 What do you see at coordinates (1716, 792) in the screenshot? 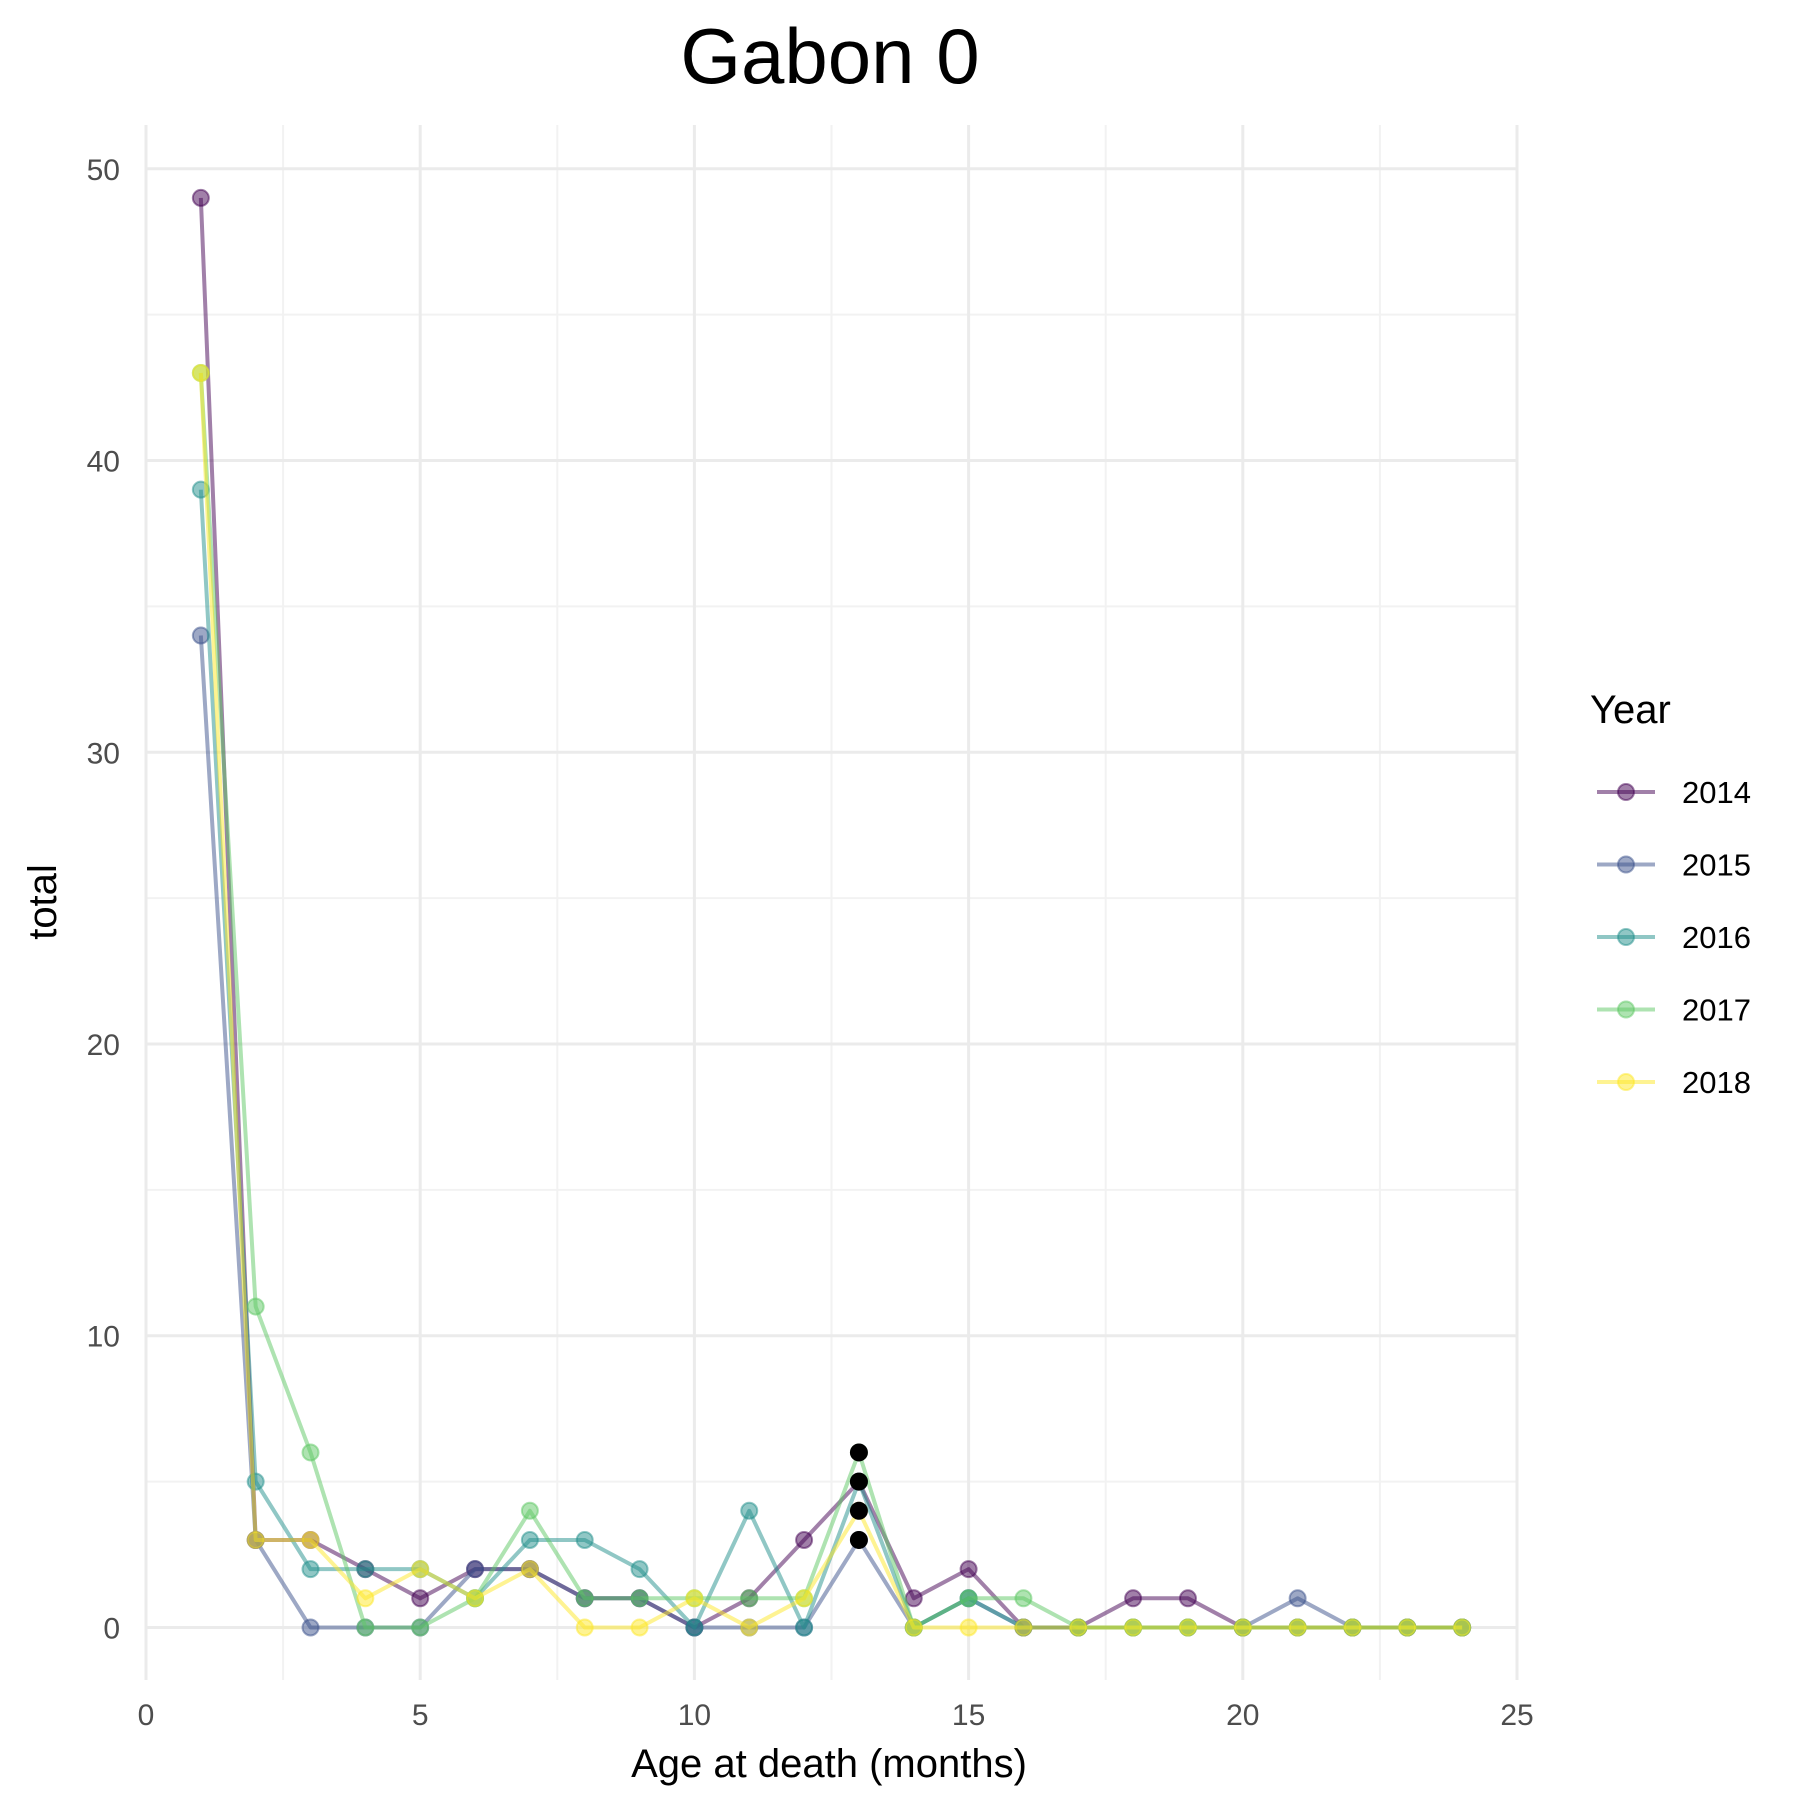
I see `legend-label: 2014` at bounding box center [1716, 792].